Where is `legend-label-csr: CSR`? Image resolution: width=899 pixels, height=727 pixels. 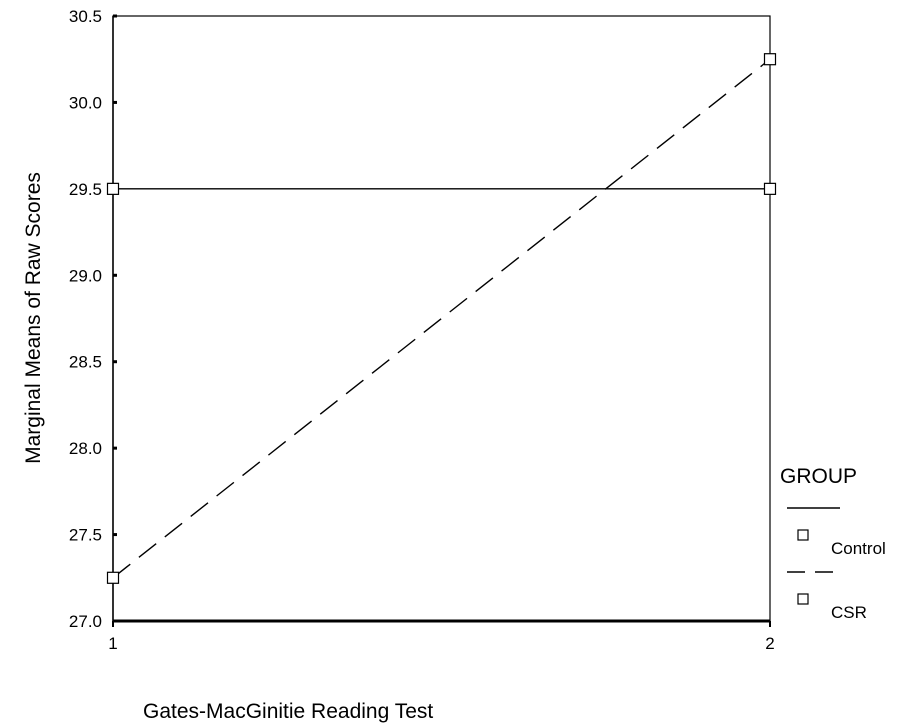
legend-label-csr: CSR is located at coordinates (849, 612).